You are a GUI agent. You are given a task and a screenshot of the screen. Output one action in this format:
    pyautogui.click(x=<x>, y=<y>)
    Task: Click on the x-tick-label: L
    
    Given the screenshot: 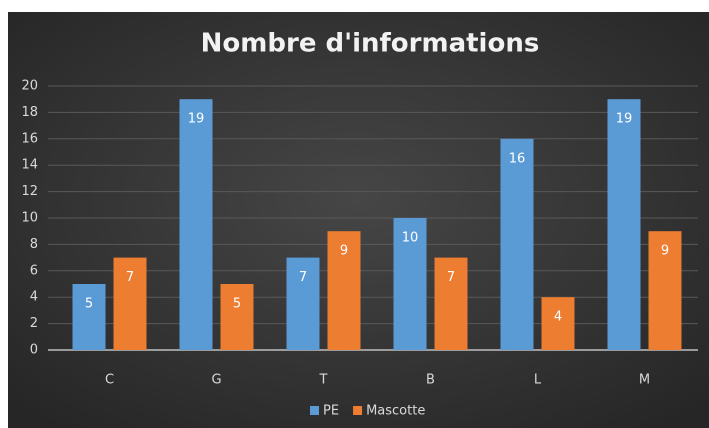 What is the action you would take?
    pyautogui.click(x=538, y=380)
    